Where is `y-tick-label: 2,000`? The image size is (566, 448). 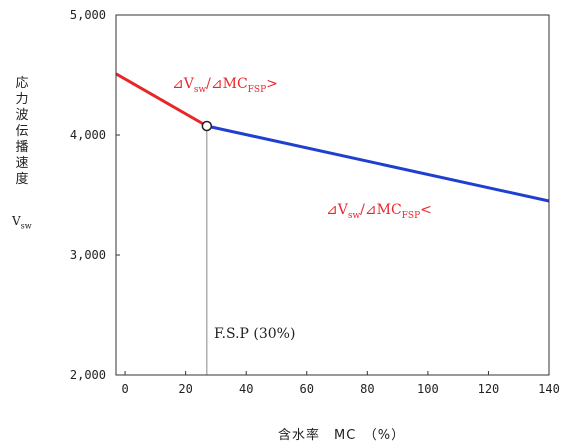
y-tick-label: 2,000 is located at coordinates (88, 375).